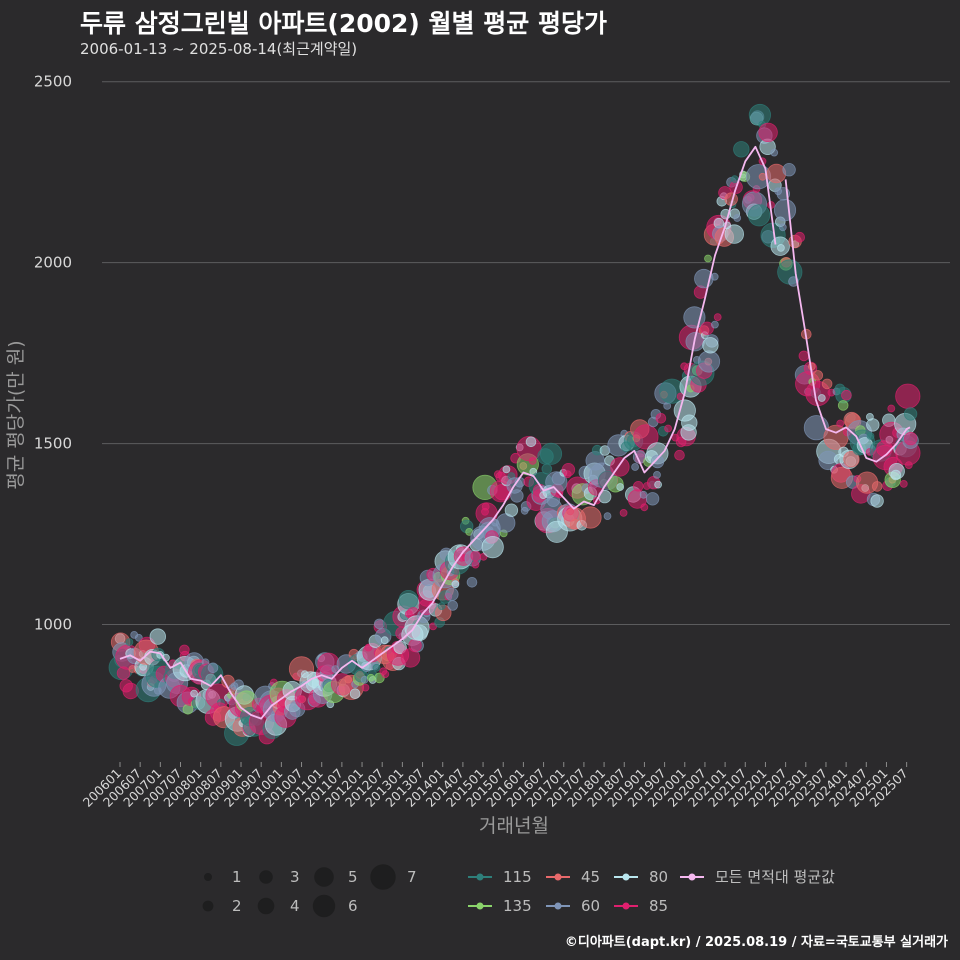 This screenshot has width=960, height=960. What do you see at coordinates (658, 906) in the screenshot?
I see `color-legend-label: 85` at bounding box center [658, 906].